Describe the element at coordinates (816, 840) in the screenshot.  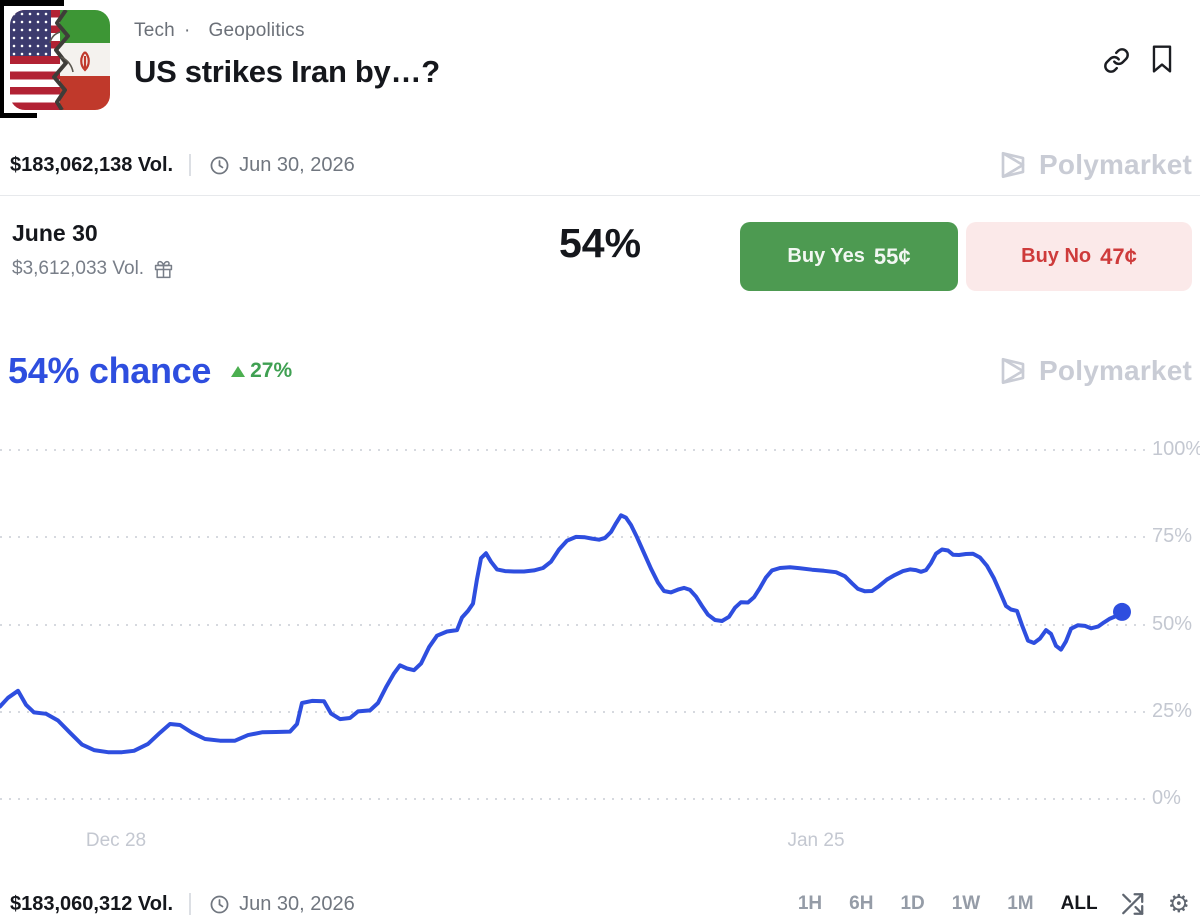
I see `x-axis-tick-jan-25: Jan 25` at that location.